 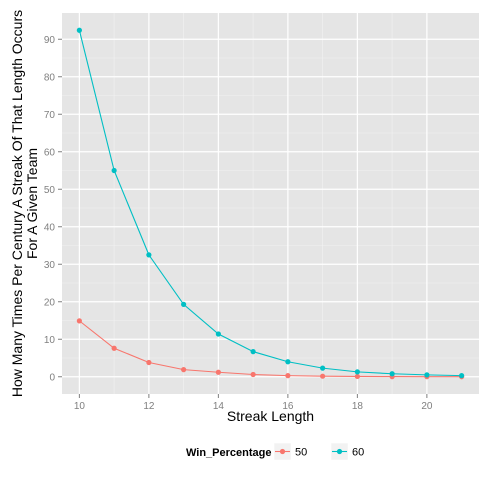 I want to click on y-tick-label: 30, so click(x=50, y=265).